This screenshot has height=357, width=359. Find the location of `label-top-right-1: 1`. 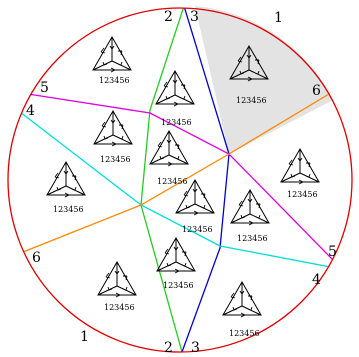

label-top-right-1: 1 is located at coordinates (278, 18).